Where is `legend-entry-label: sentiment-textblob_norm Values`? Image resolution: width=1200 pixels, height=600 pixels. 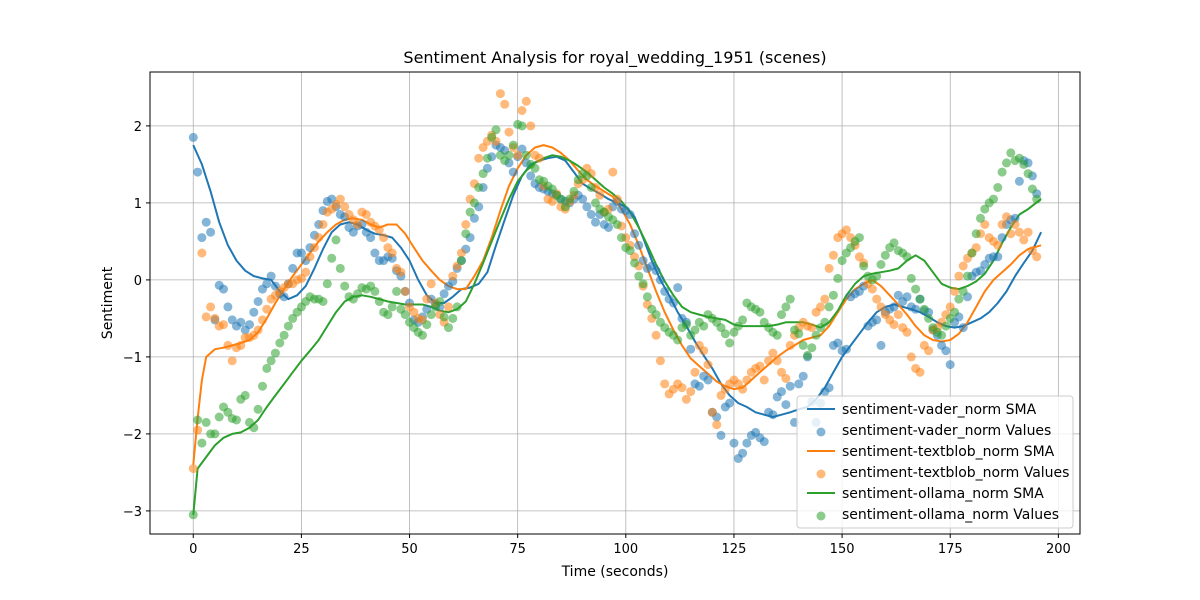 legend-entry-label: sentiment-textblob_norm Values is located at coordinates (955, 473).